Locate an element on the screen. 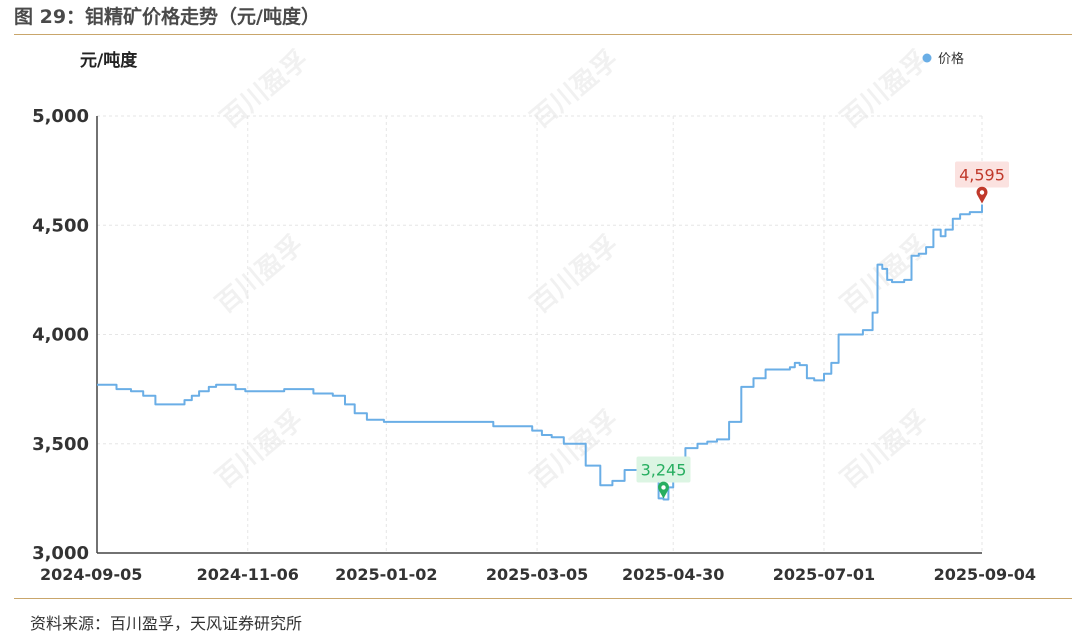 Image resolution: width=1080 pixels, height=639 pixels. x-tick-label: 2025-03-05 is located at coordinates (537, 574).